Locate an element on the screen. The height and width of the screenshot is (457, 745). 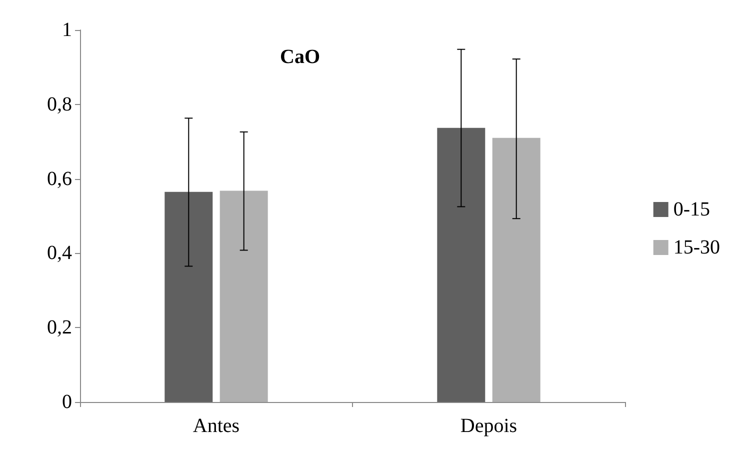
legend-label: 15-30 is located at coordinates (696, 247).